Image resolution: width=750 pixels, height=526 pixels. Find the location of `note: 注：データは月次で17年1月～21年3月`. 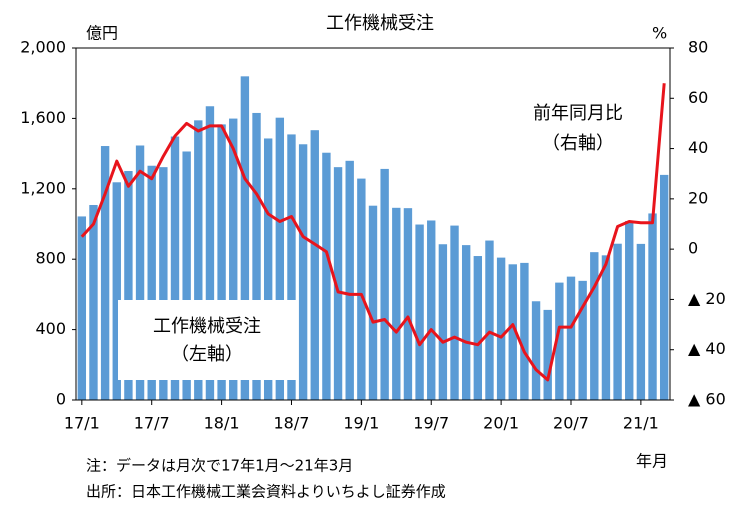

note: 注：データは月次で17年1月～21年3月 is located at coordinates (219, 466).